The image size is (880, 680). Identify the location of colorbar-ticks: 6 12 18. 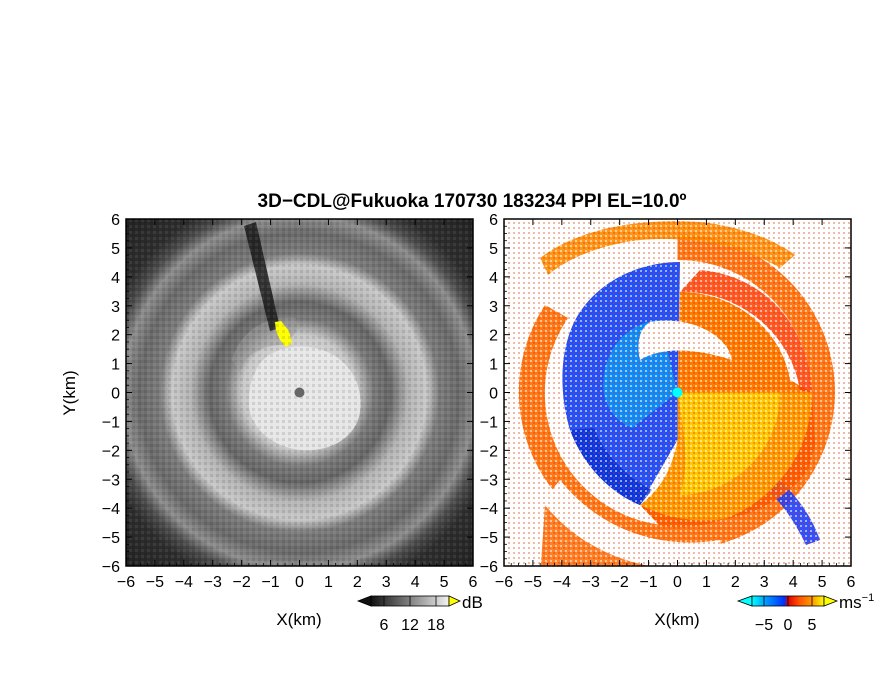
(412, 615).